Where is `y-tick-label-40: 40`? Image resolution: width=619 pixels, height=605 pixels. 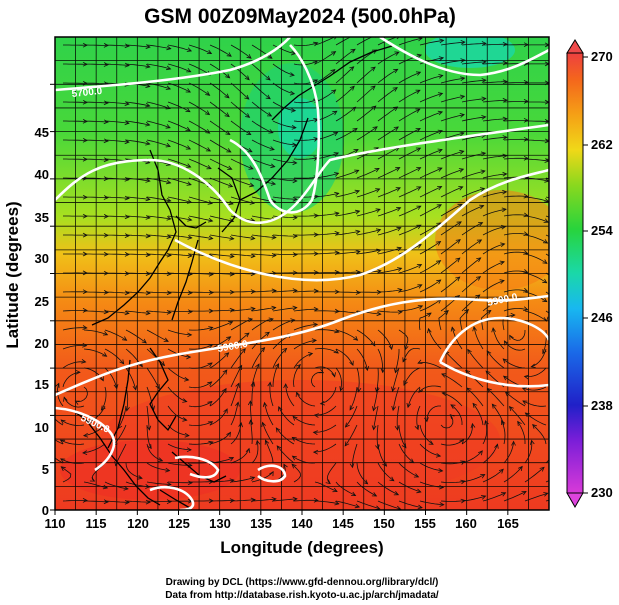 y-tick-label-40: 40 is located at coordinates (42, 174).